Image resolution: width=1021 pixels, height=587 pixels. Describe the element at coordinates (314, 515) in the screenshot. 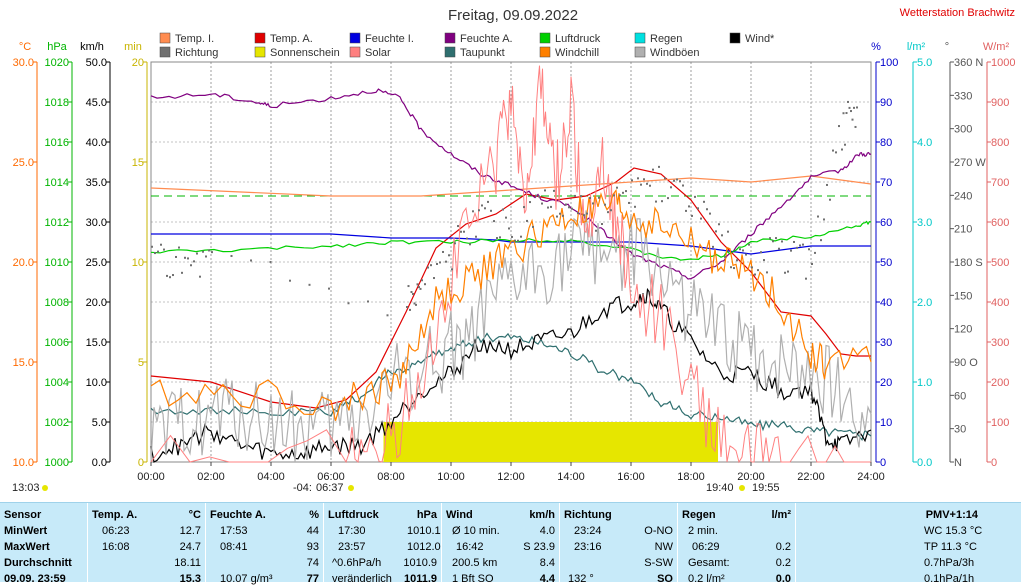

I see `hum-unit: %` at that location.